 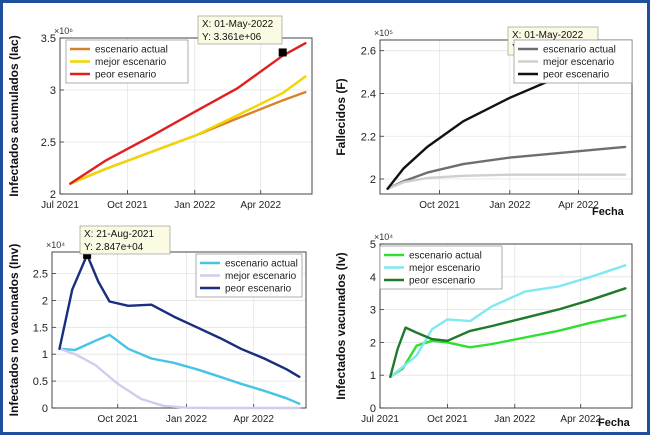 I want to click on y-tick-label: 3.5, so click(x=48, y=39).